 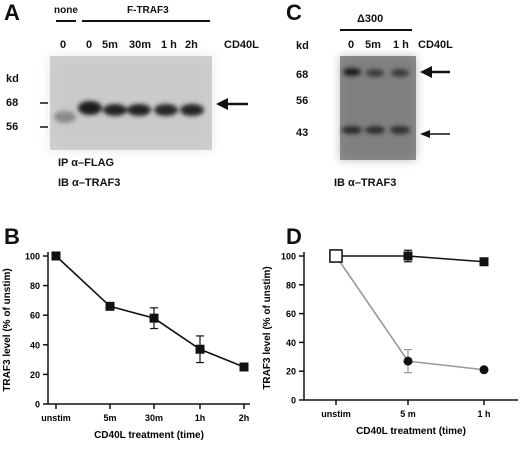 I want to click on panel-c-letter: C, so click(x=294, y=12).